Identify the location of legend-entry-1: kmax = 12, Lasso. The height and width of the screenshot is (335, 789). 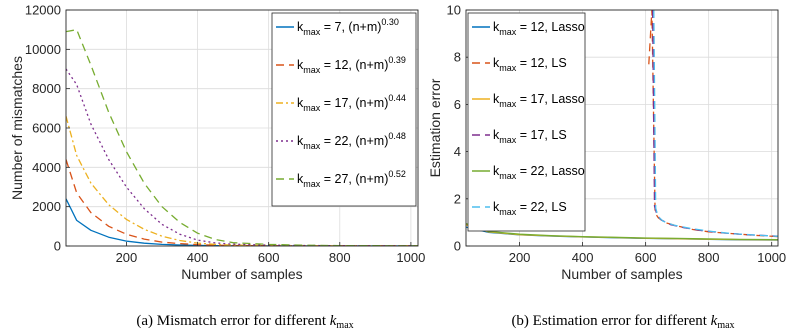
(539, 28).